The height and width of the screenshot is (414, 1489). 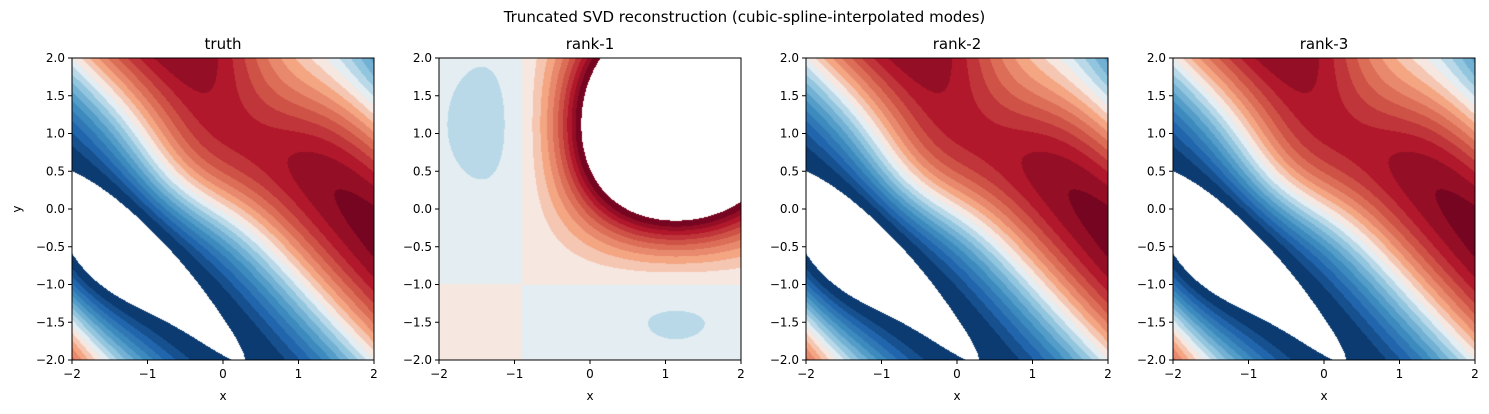 I want to click on panel-title: truth, so click(x=223, y=44).